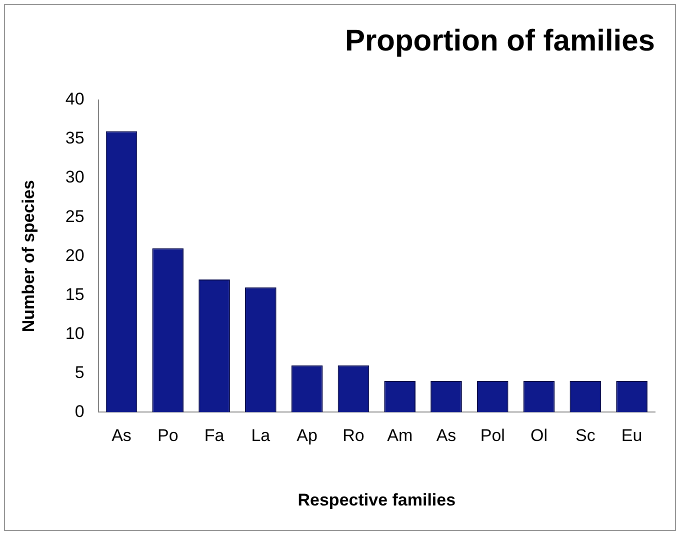 This screenshot has width=683, height=537. Describe the element at coordinates (214, 436) in the screenshot. I see `x-tick-label: Fa` at that location.